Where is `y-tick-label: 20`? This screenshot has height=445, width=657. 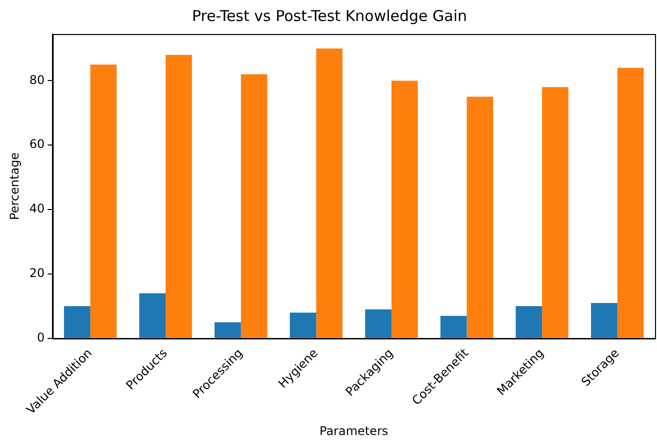 y-tick-label: 20 is located at coordinates (37, 273).